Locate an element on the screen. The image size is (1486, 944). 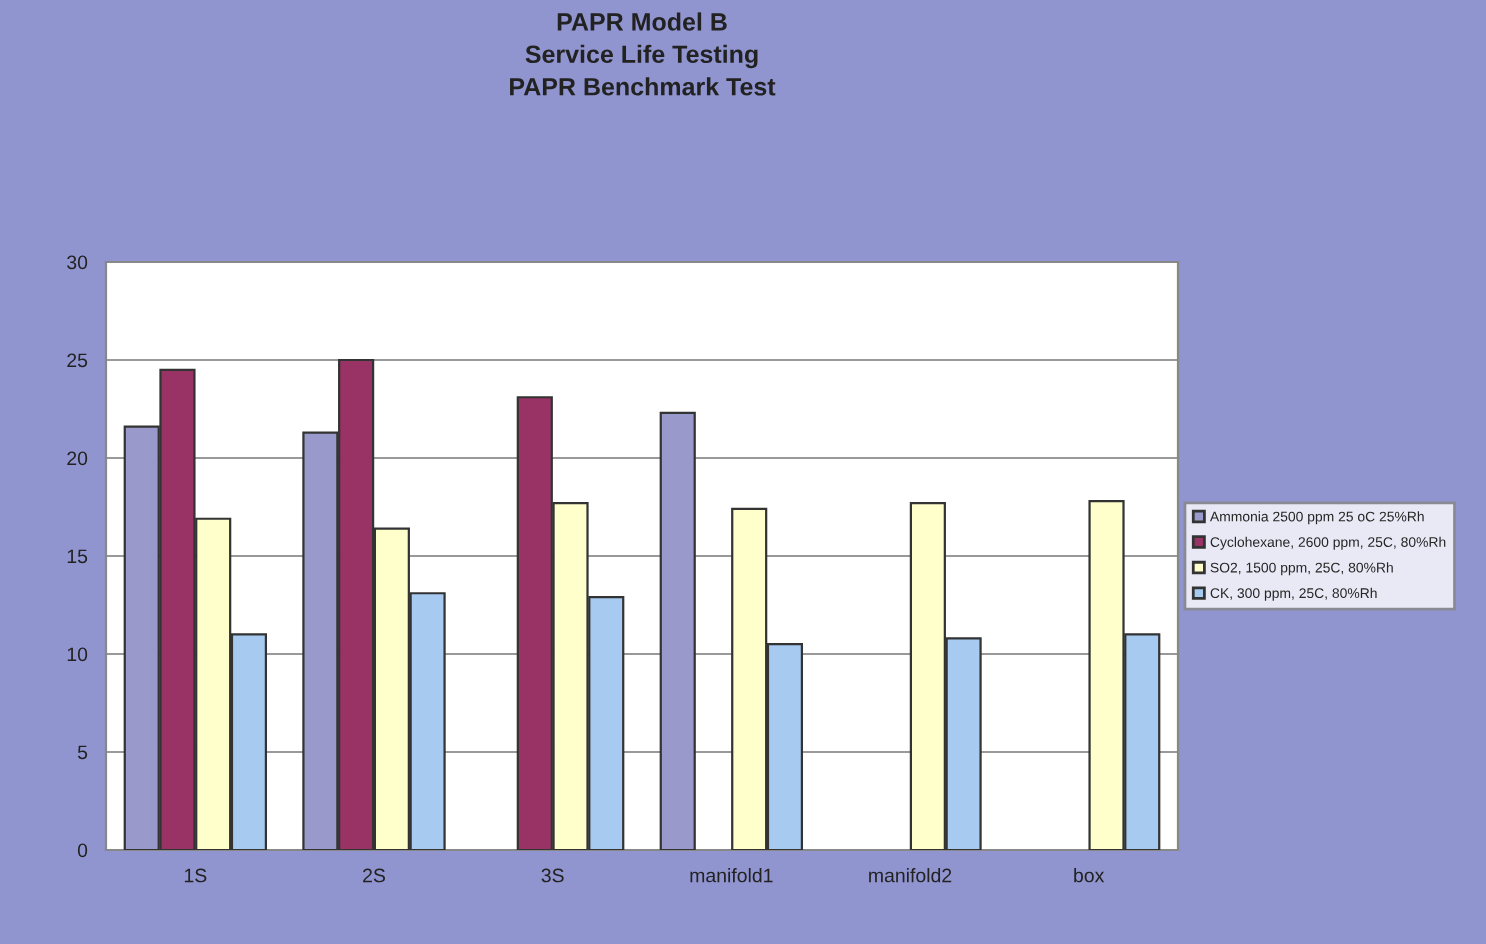
y-tick-label: 10 is located at coordinates (77, 654).